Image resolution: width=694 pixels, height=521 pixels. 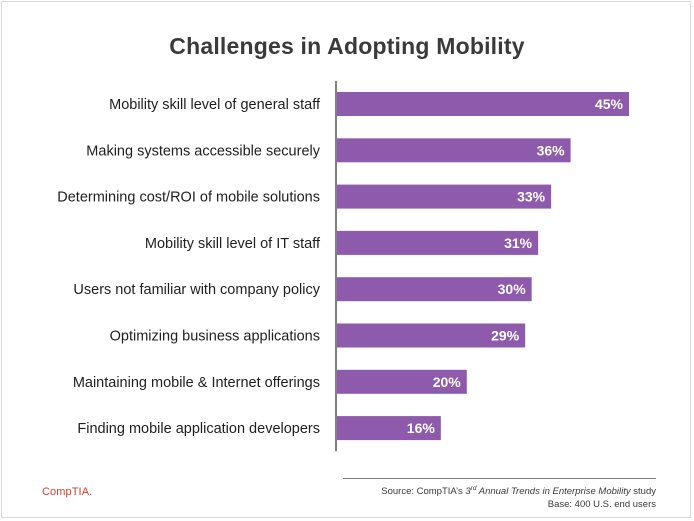 What do you see at coordinates (468, 492) in the screenshot?
I see `source-ordinal: 3` at bounding box center [468, 492].